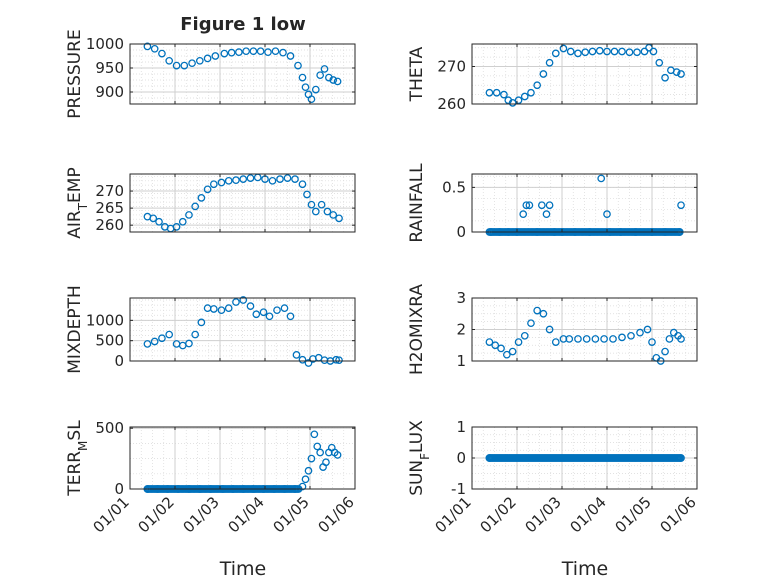 The width and height of the screenshot is (778, 583). What do you see at coordinates (242, 24) in the screenshot?
I see `figure-title: Figure 1 low` at bounding box center [242, 24].